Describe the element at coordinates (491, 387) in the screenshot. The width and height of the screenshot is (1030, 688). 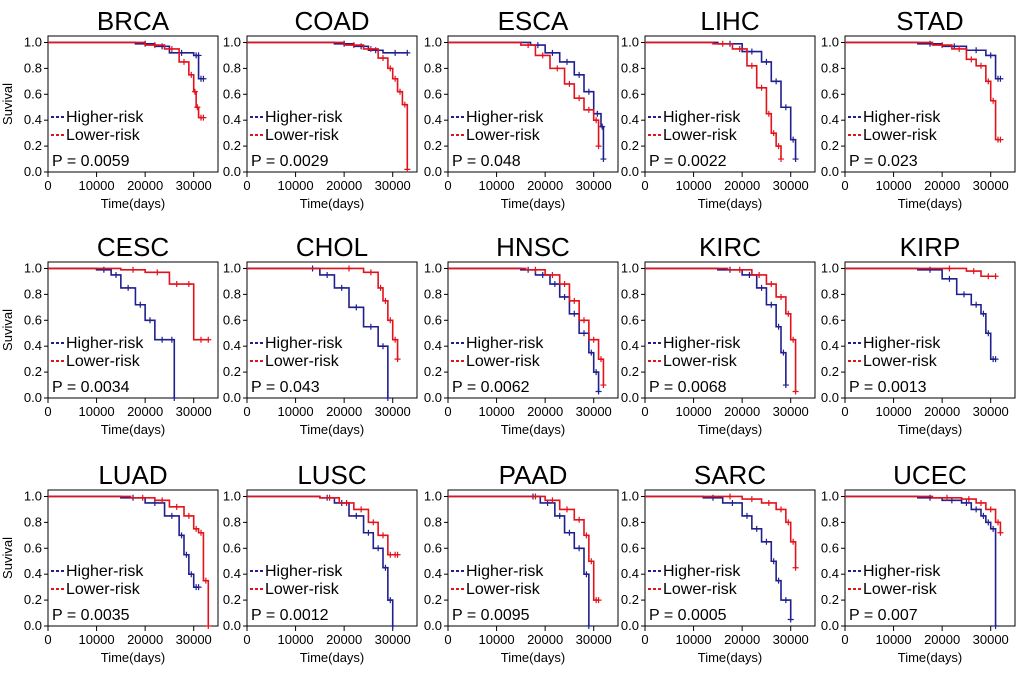
I see `p-value: P = 0.0062` at that location.